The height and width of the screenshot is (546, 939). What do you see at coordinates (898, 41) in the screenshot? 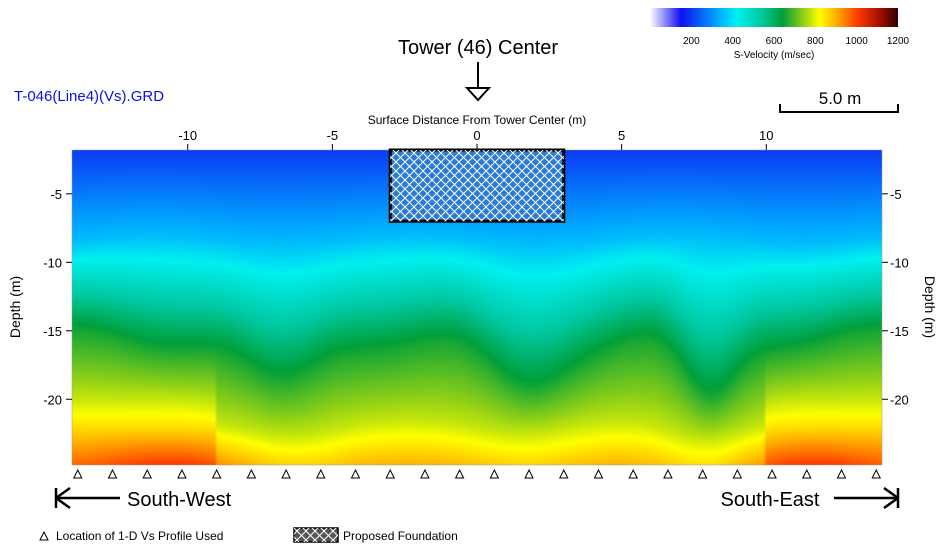
I see `colorbar-tick-label: 1200` at bounding box center [898, 41].